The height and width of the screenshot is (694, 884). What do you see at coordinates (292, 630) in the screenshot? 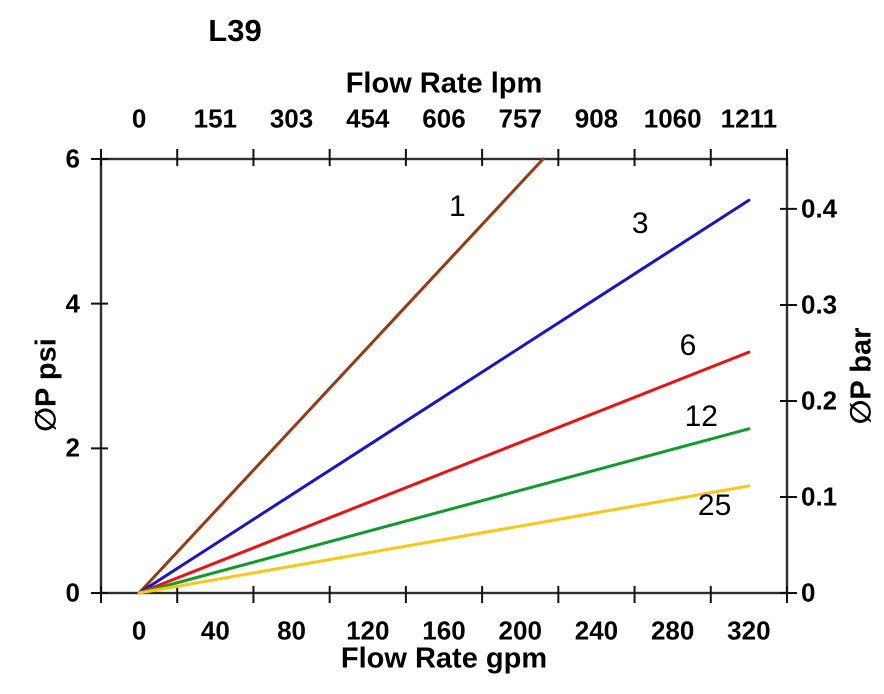
I see `bottom-tick-label: 80` at bounding box center [292, 630].